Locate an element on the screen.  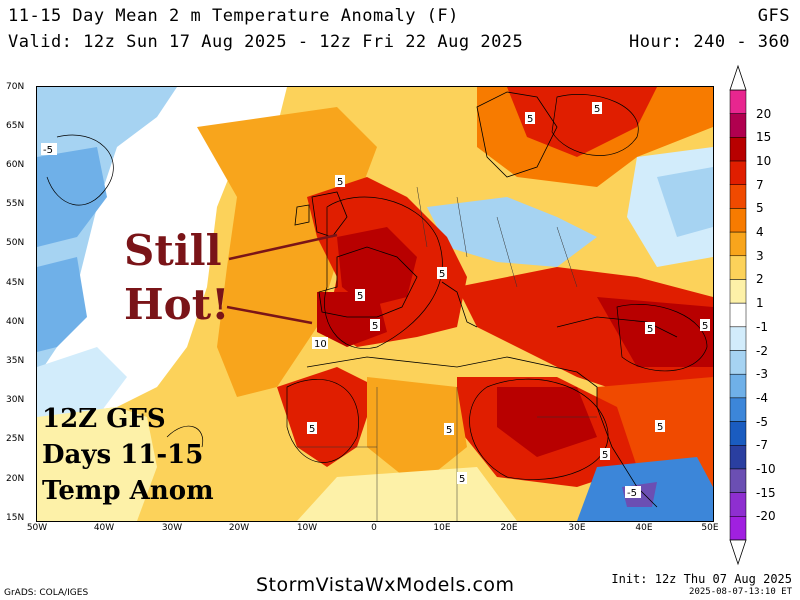
colorbar-label: 10 is located at coordinates (764, 161).